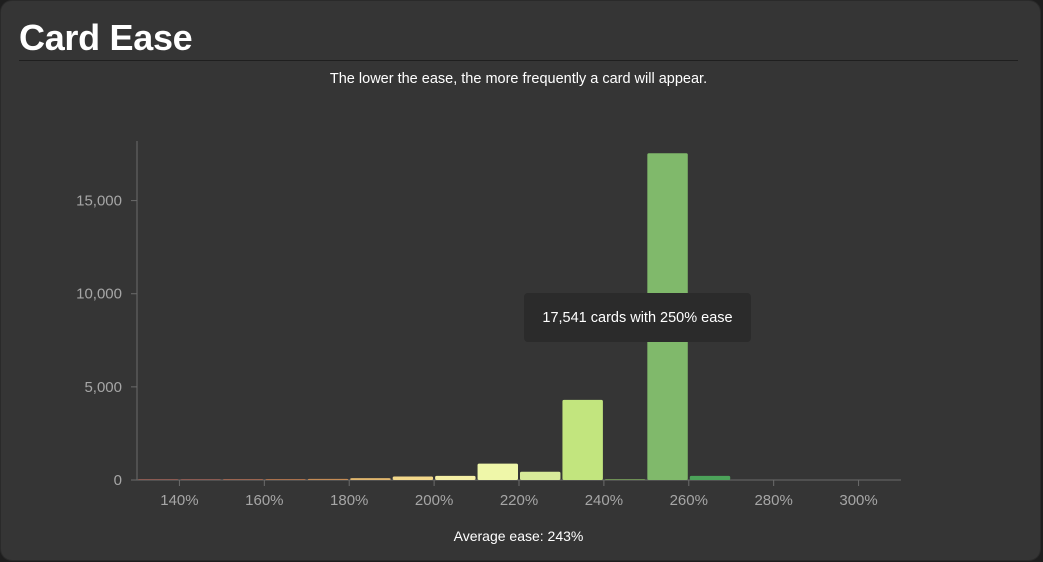 This screenshot has height=562, width=1043. What do you see at coordinates (103, 387) in the screenshot?
I see `y-tick-label: 5,000` at bounding box center [103, 387].